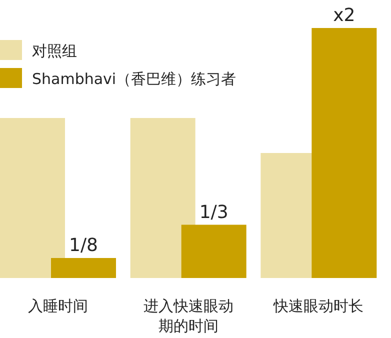 Image resolution: width=391 pixels, height=338 pixels. I want to click on x-tick-label: 入睡时间, so click(58, 306).